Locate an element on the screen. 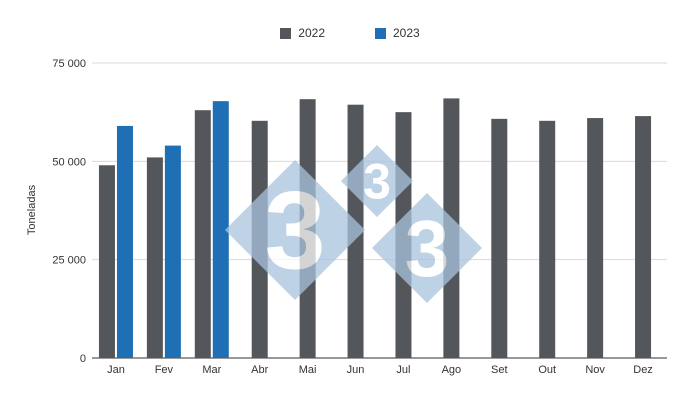 This screenshot has width=700, height=400. bar-2023-jan is located at coordinates (124, 241).